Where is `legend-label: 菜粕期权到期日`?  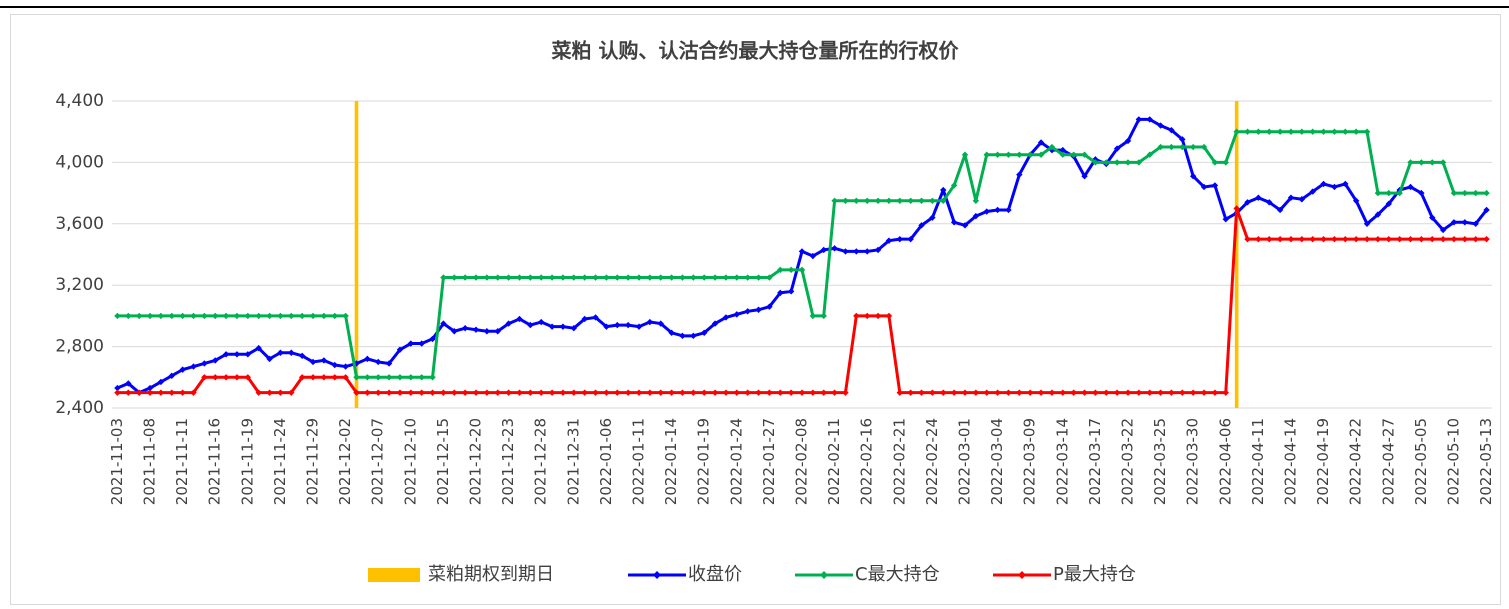 legend-label: 菜粕期权到期日 is located at coordinates (491, 574).